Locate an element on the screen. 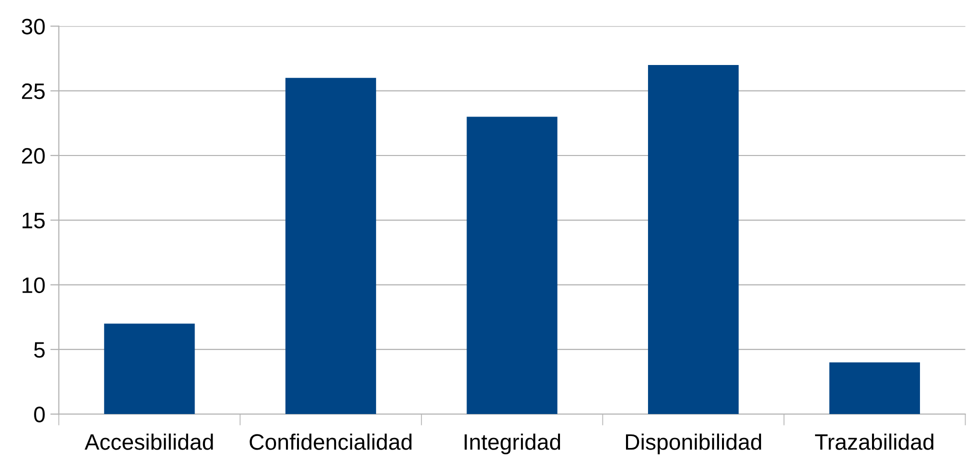  y-tick-label: 0 is located at coordinates (39, 414).